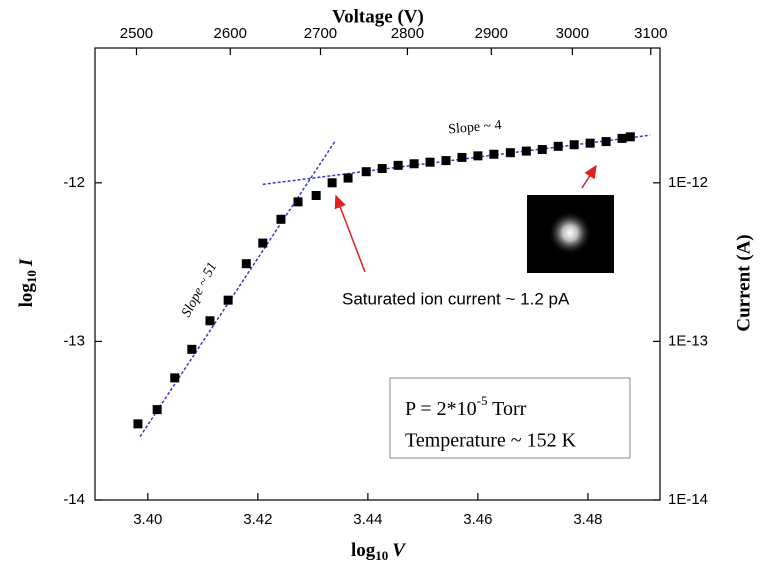 The height and width of the screenshot is (577, 761). What do you see at coordinates (477, 519) in the screenshot?
I see `x-tick-label: 3.46` at bounding box center [477, 519].